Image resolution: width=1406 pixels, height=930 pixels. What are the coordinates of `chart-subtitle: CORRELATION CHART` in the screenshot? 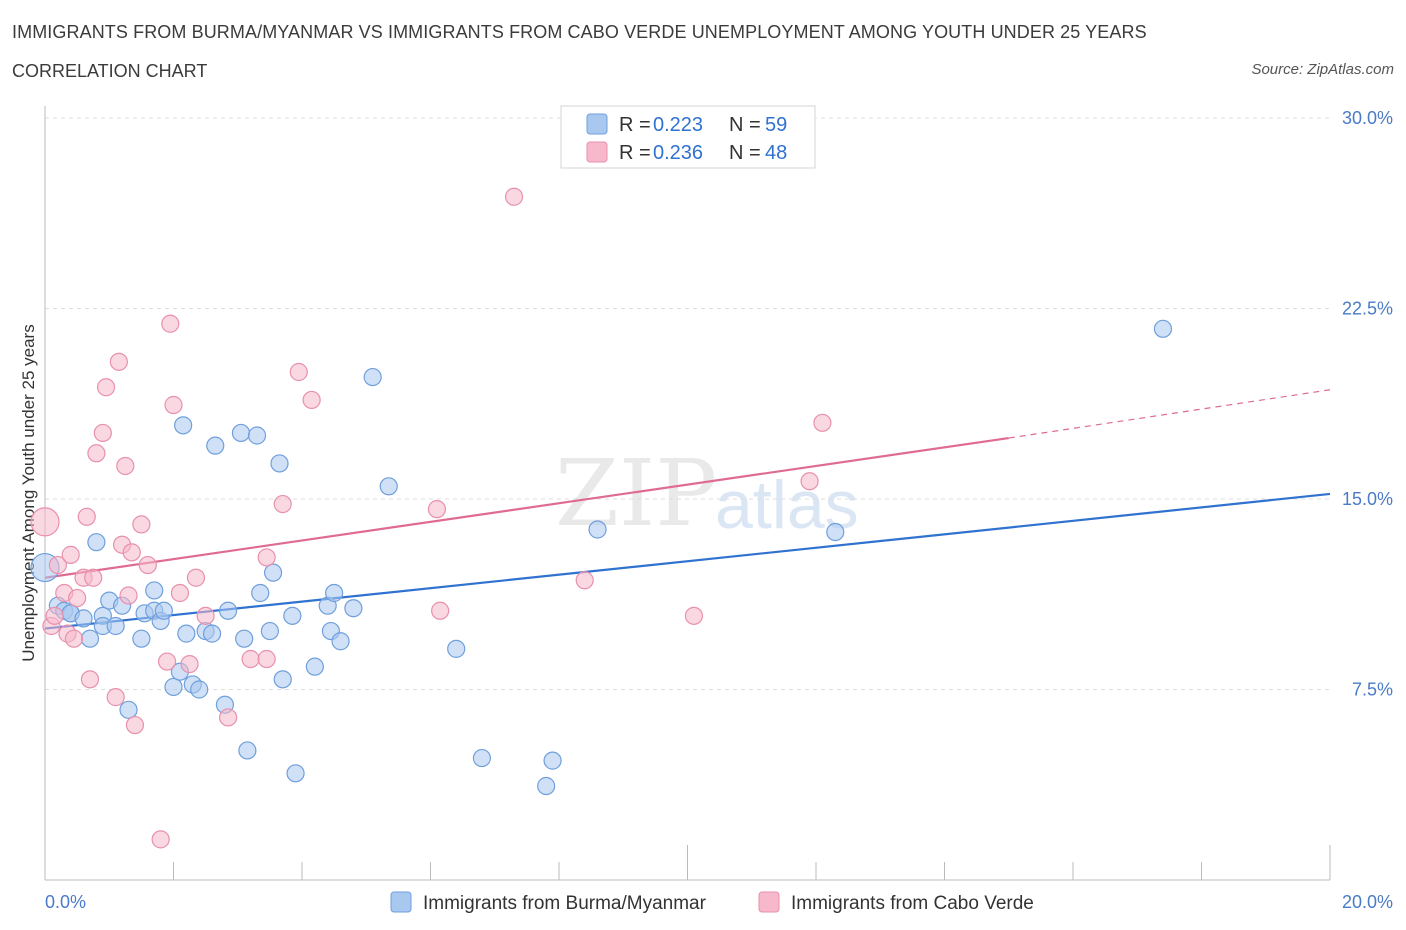 It's located at (110, 71).